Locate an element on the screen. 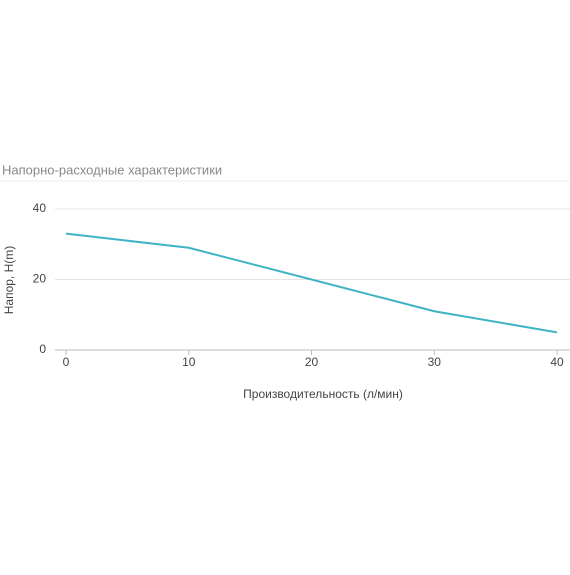 The width and height of the screenshot is (570, 575). chart-title: Напорно-расходные характеристики is located at coordinates (112, 169).